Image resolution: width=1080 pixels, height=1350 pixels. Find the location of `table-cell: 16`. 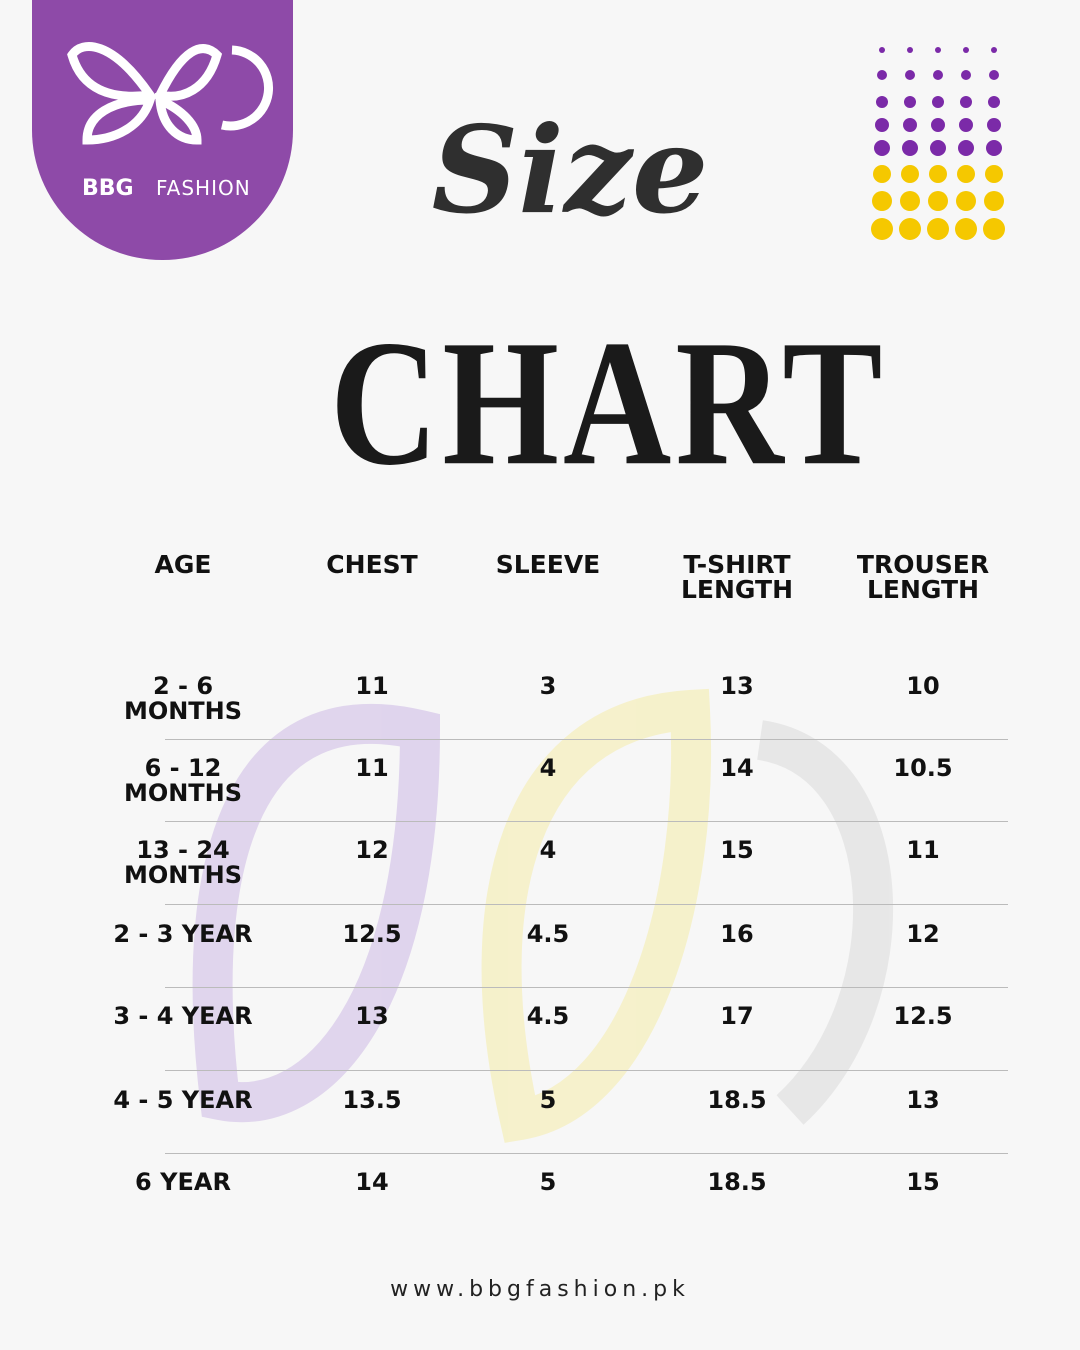

table-cell: 16 is located at coordinates (737, 934).